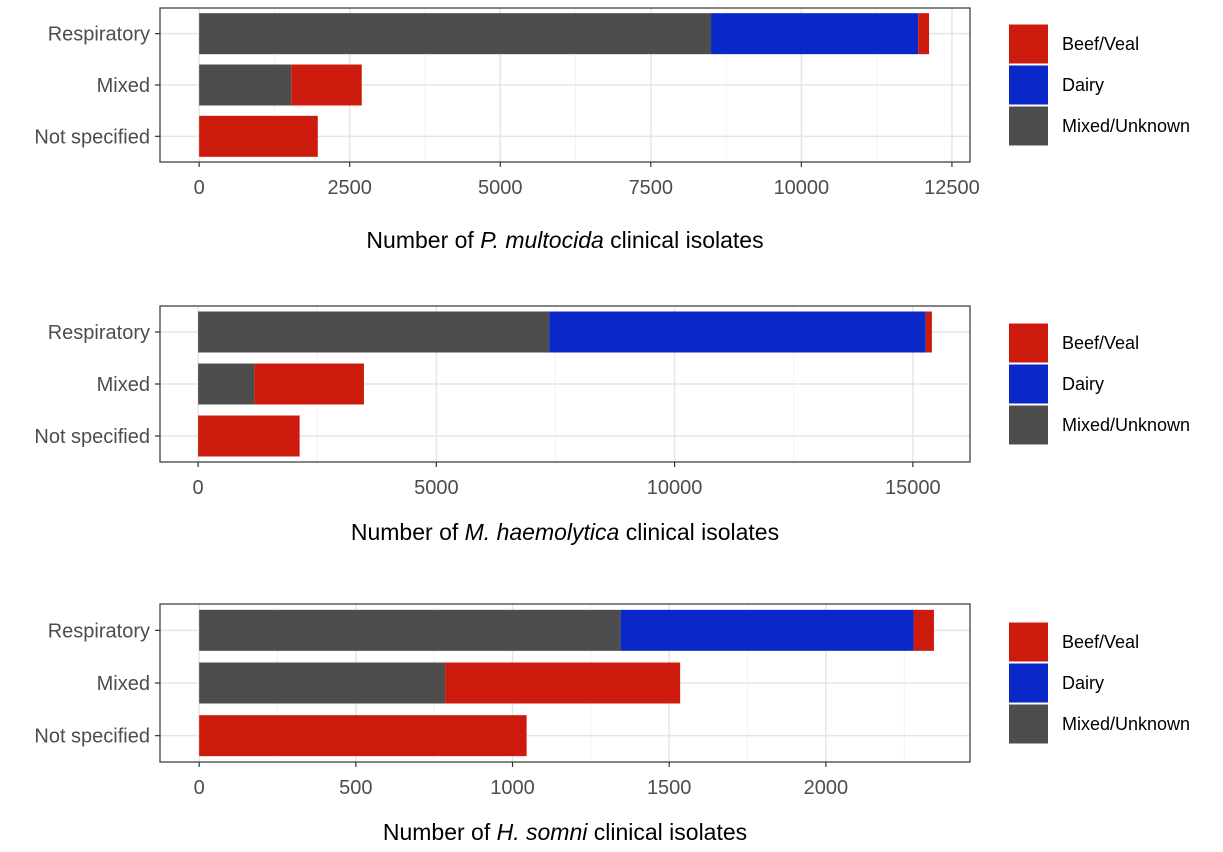 Image resolution: width=1223 pixels, height=852 pixels. I want to click on x-axis-title: Number of P. multocida clinical isolates, so click(564, 240).